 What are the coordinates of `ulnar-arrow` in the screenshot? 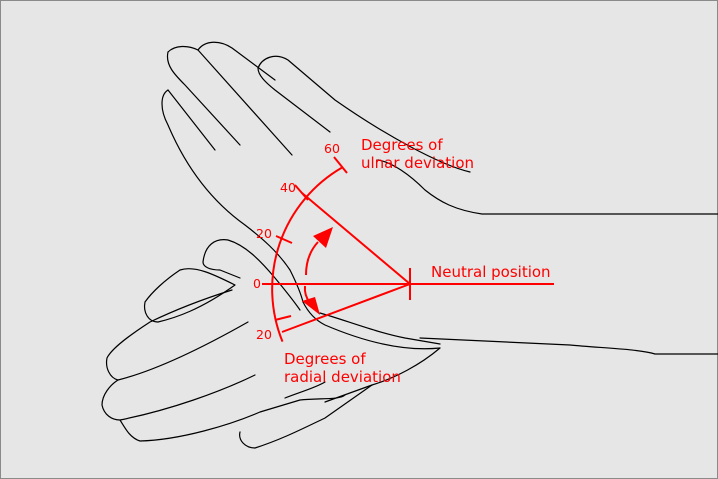 It's located at (319, 251).